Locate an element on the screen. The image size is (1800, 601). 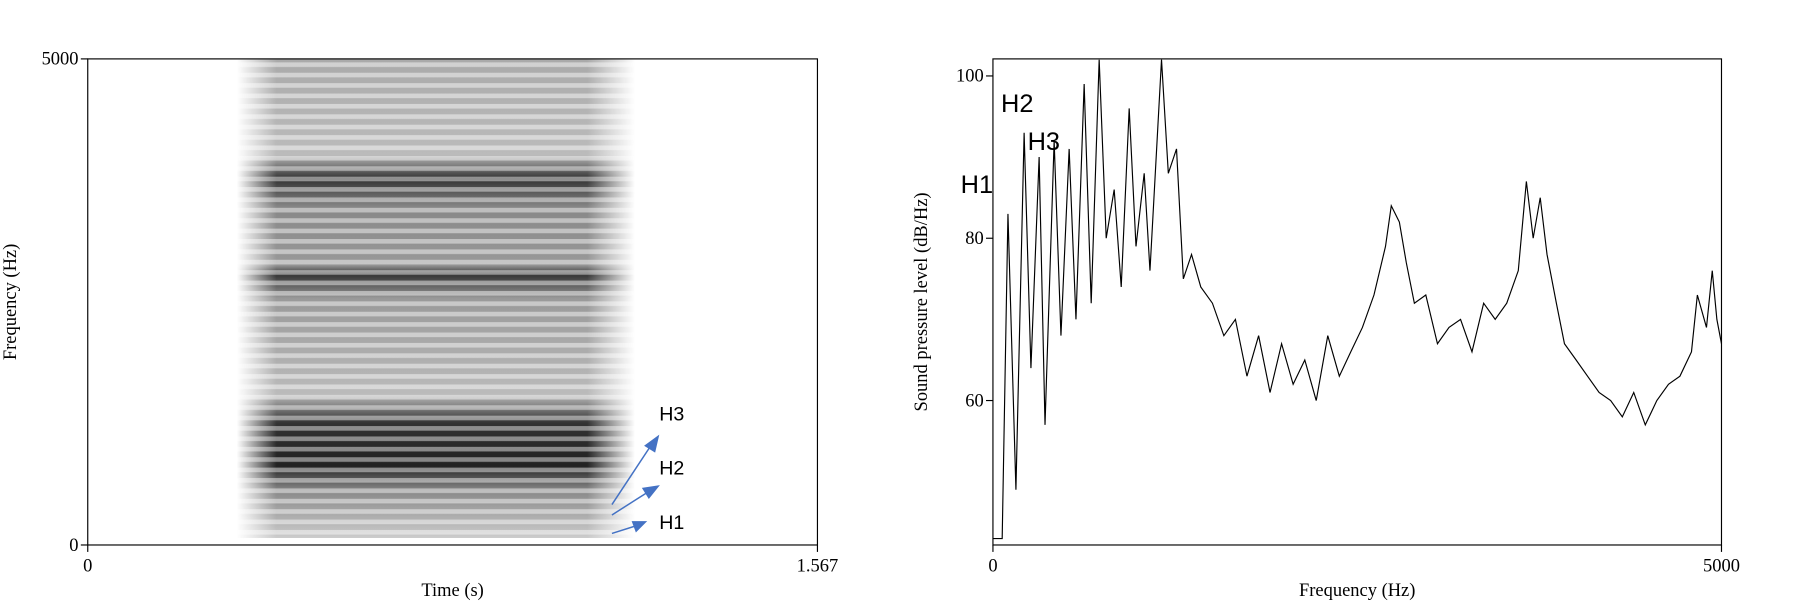
x-axis-label: Frequency (Hz) is located at coordinates (1357, 590).